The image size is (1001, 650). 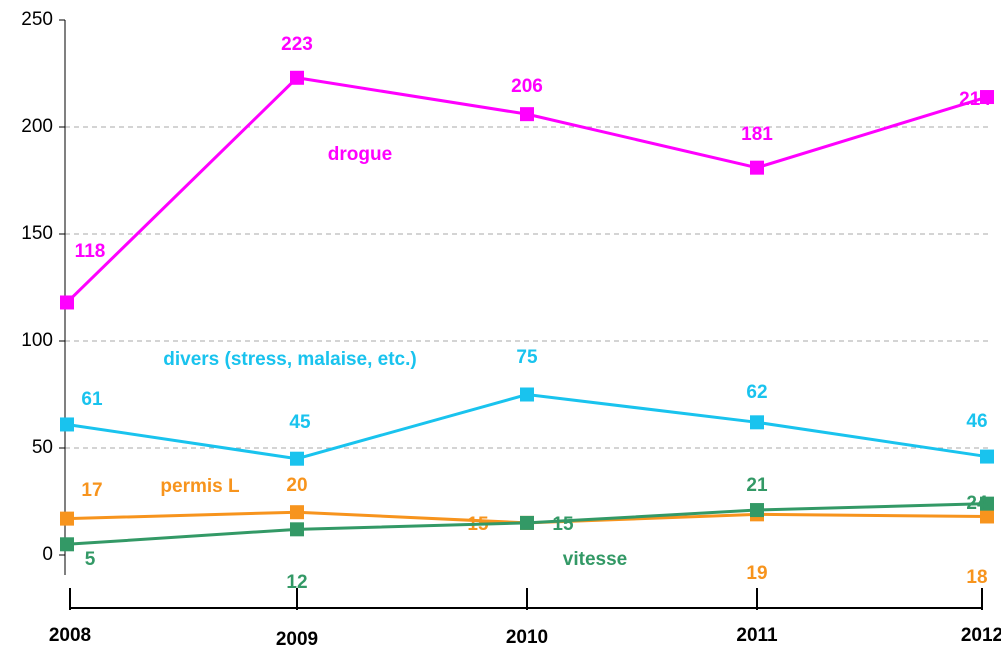 I want to click on data-label: 46, so click(x=976, y=421).